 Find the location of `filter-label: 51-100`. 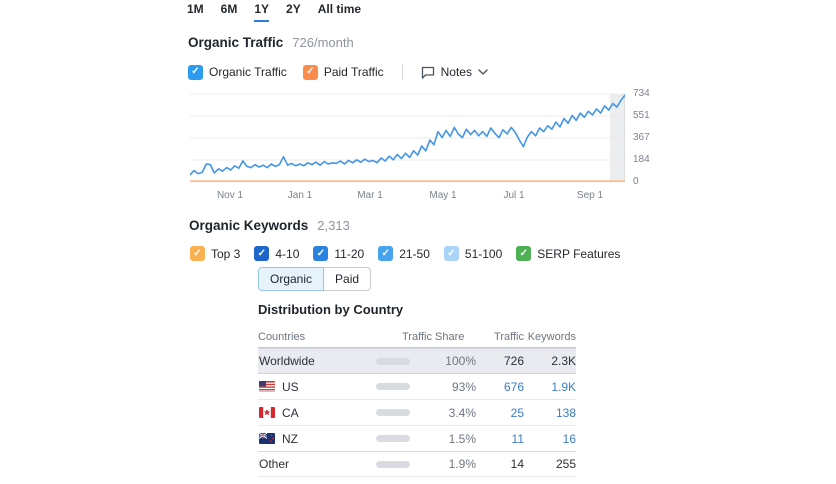

filter-label: 51-100 is located at coordinates (483, 253).